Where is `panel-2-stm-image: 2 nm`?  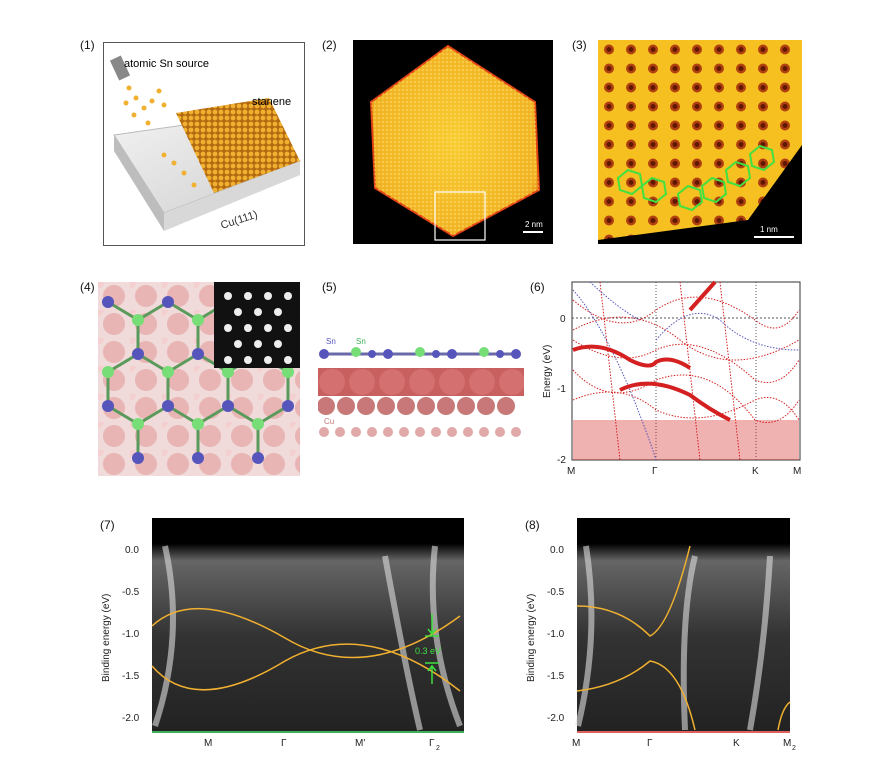
panel-2-stm-image: 2 nm is located at coordinates (453, 142).